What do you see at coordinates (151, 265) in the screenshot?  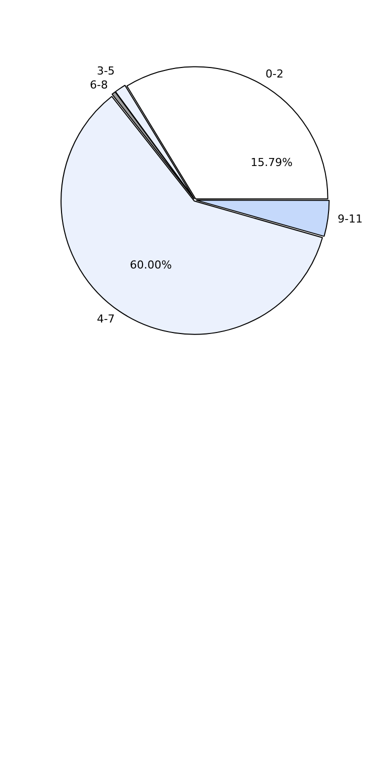 I see `data-label: 60.00%` at bounding box center [151, 265].